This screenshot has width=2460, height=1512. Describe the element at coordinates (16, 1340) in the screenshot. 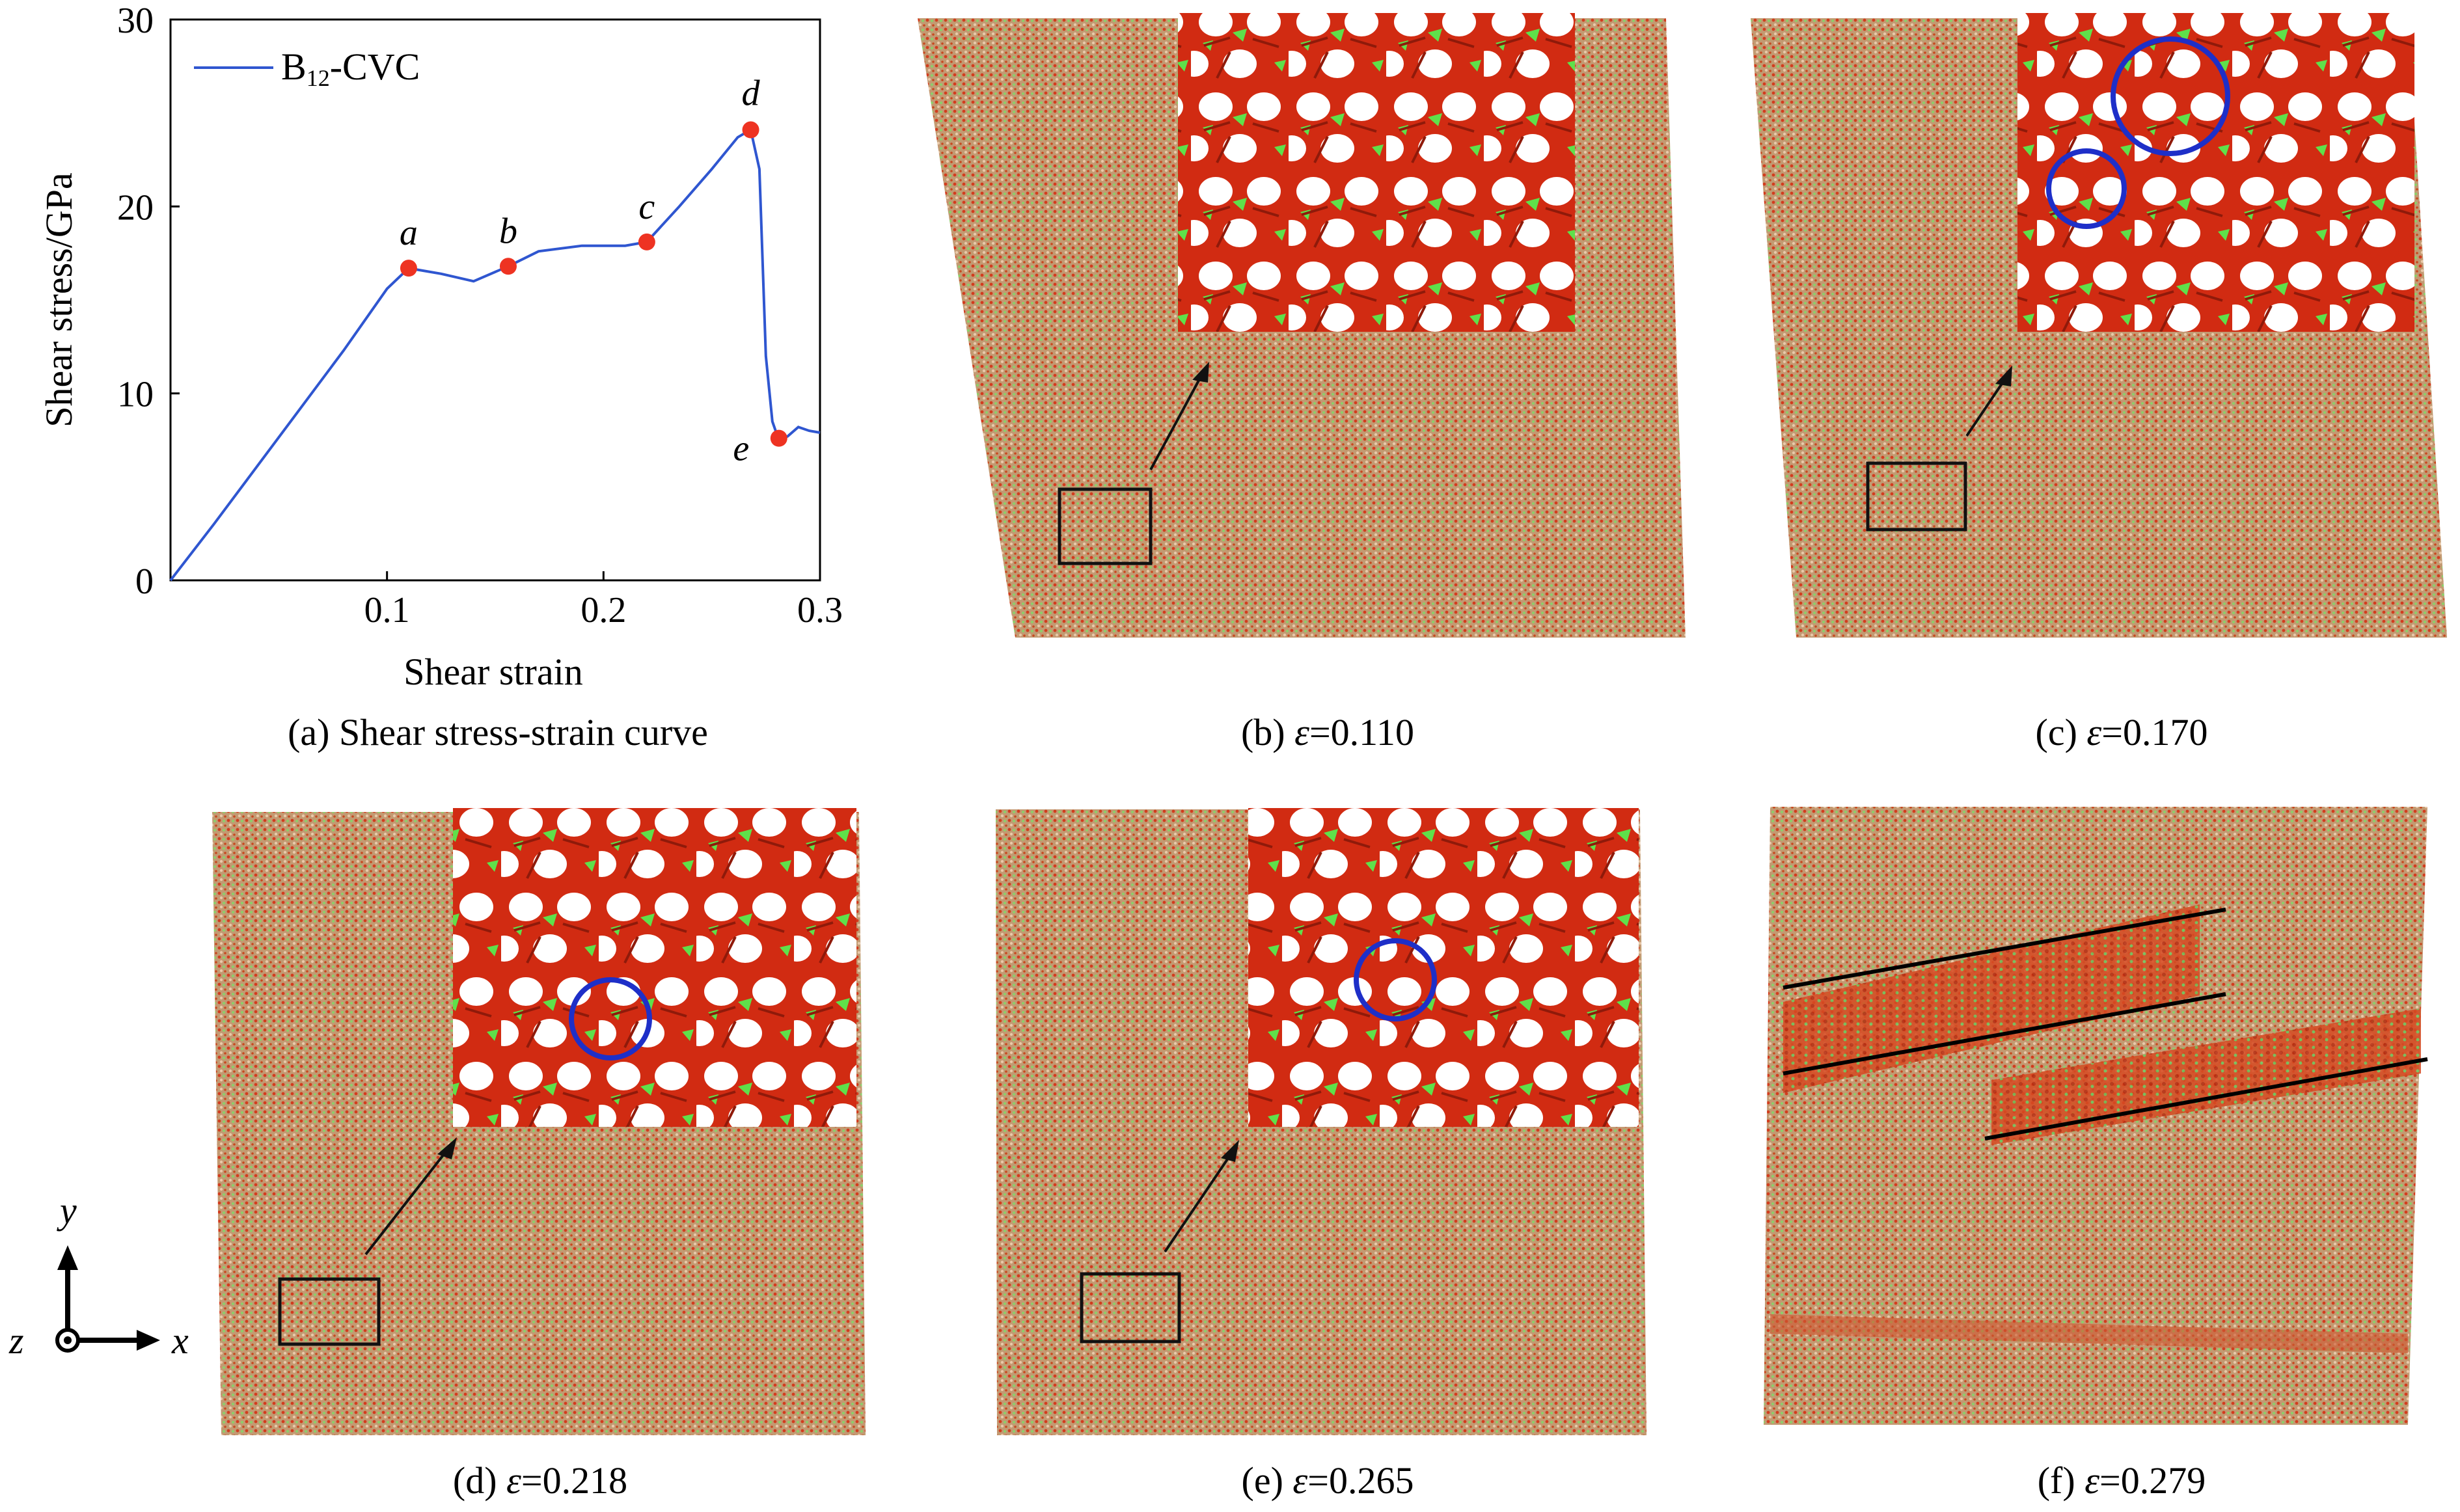

I see `axis-z-label: z` at that location.